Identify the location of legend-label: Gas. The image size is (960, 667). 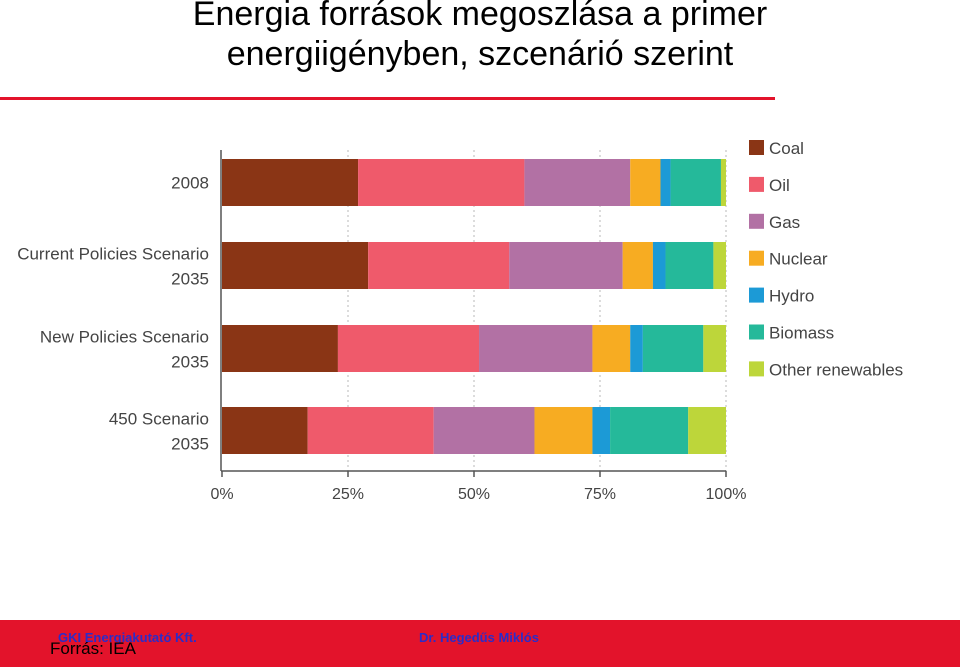
(784, 222).